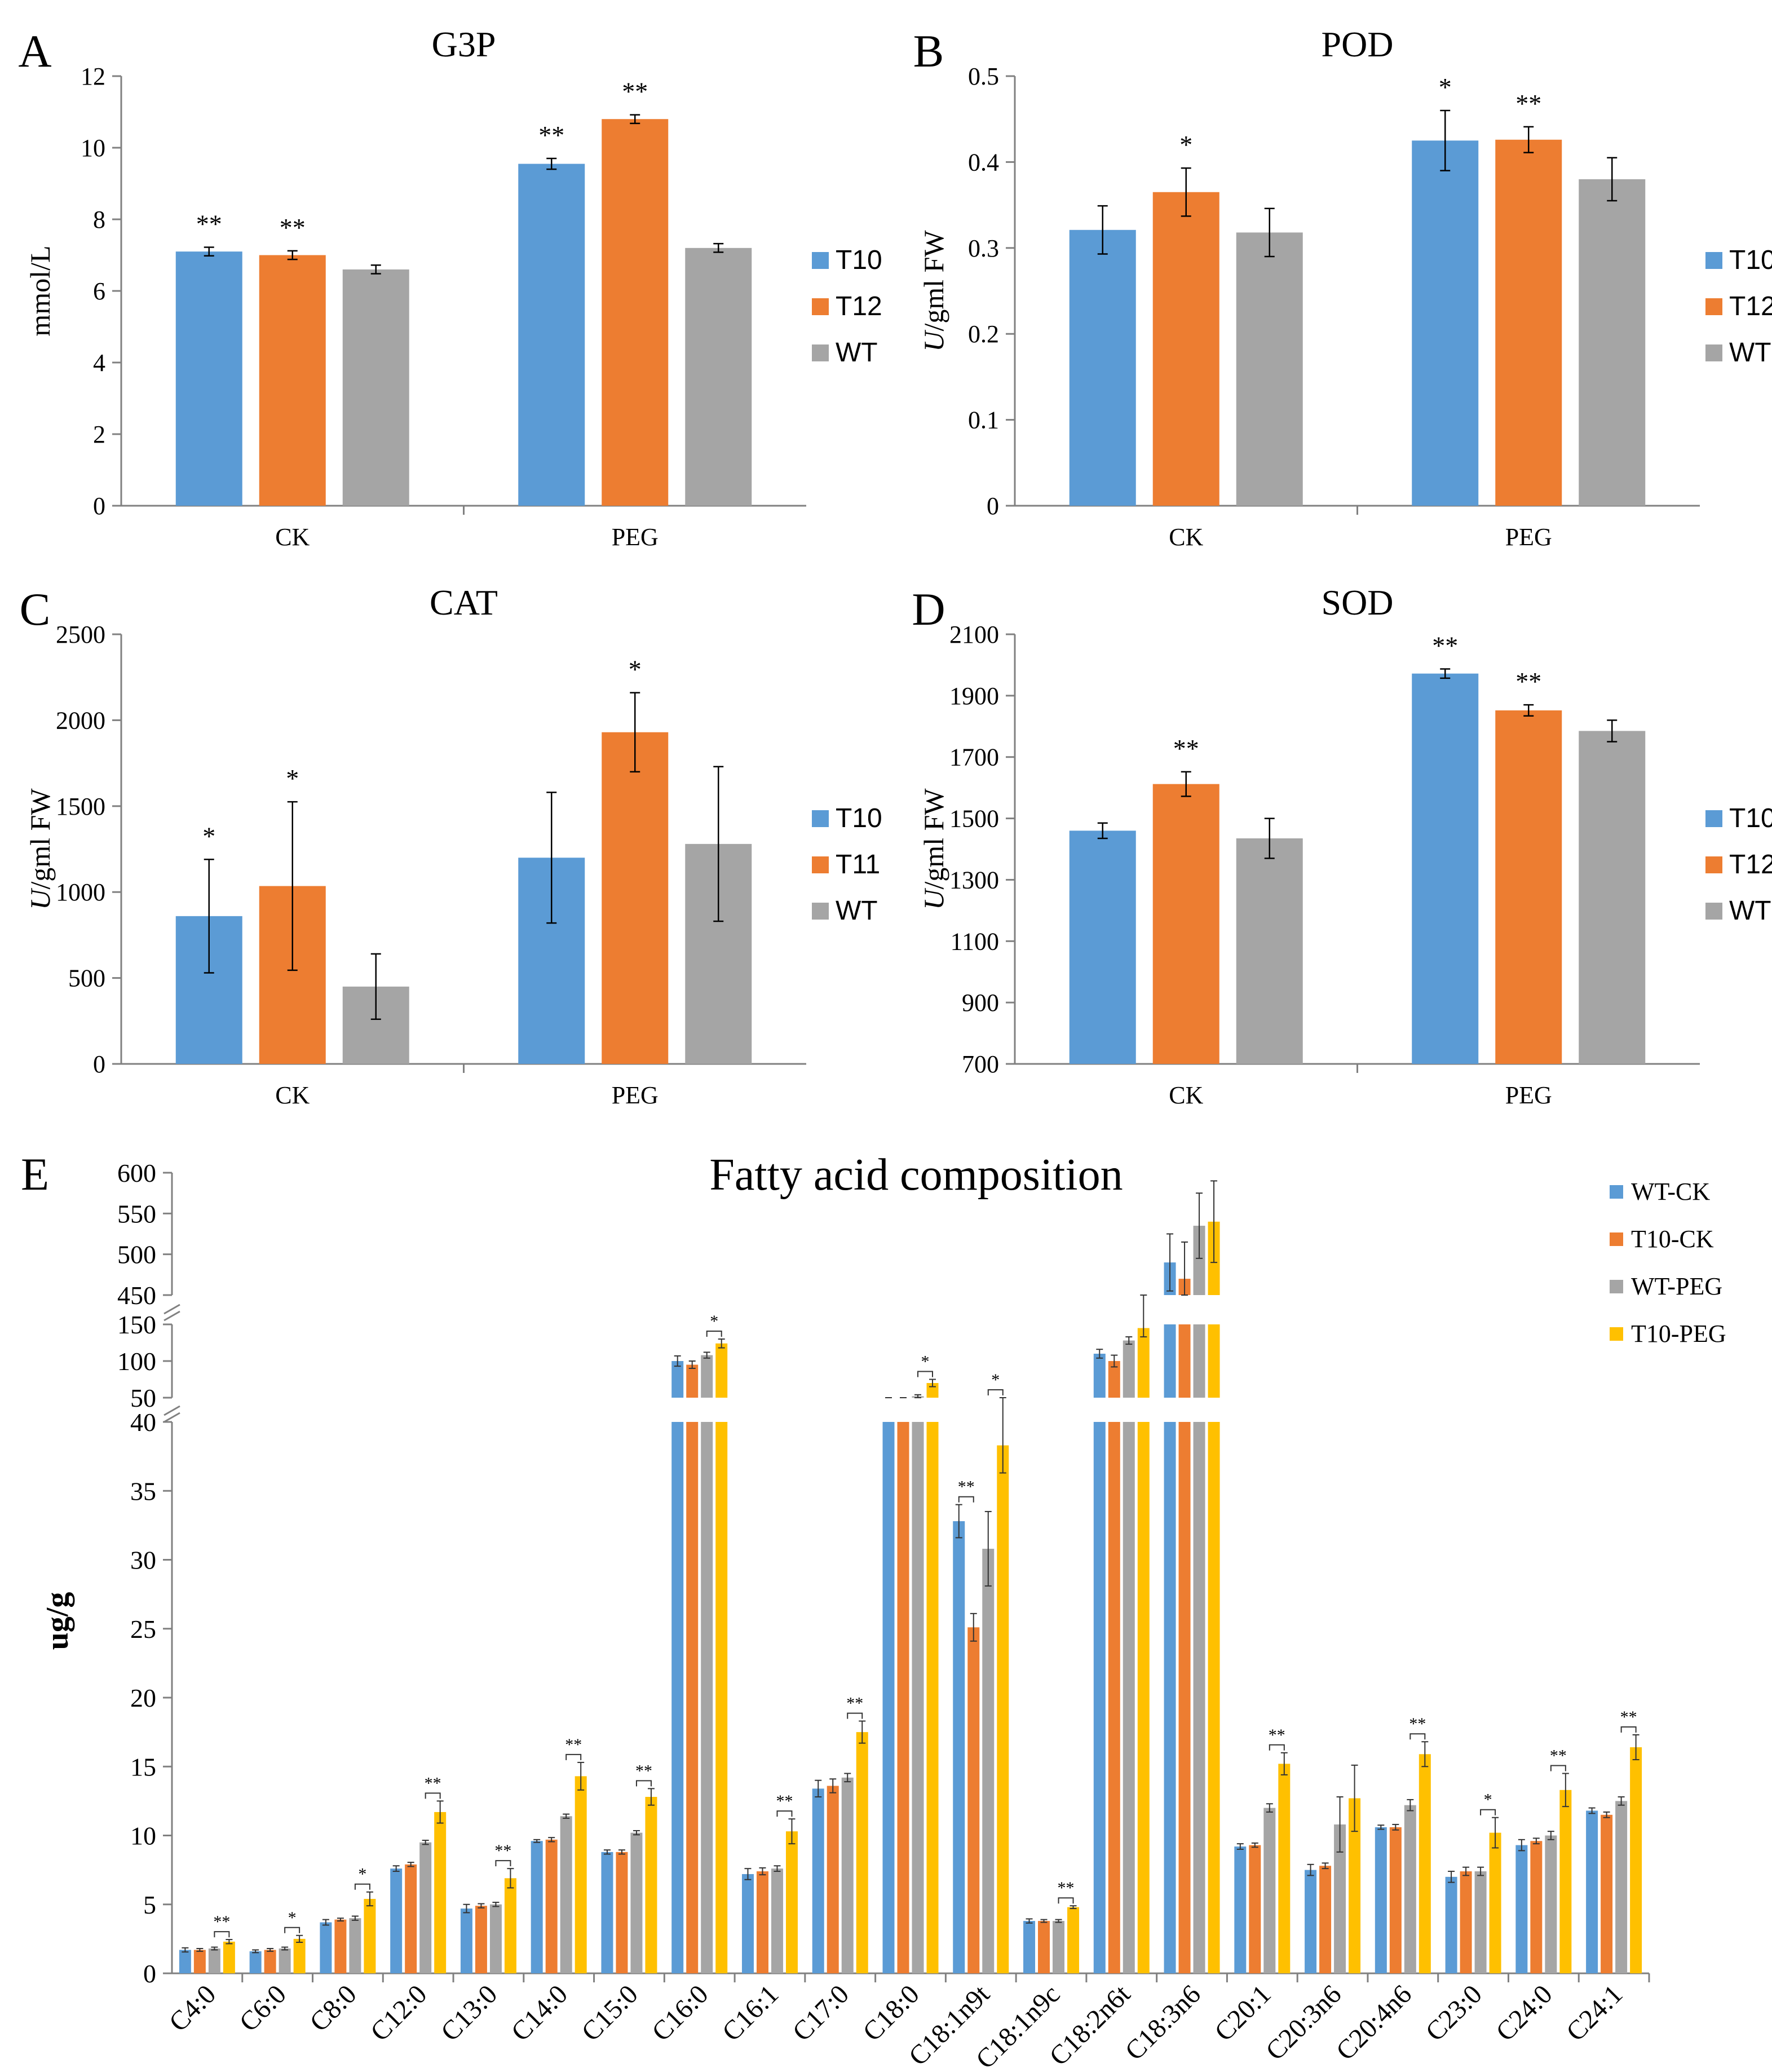 The image size is (1772, 2072). Describe the element at coordinates (143, 1629) in the screenshot. I see `y-tick-label: 25` at that location.